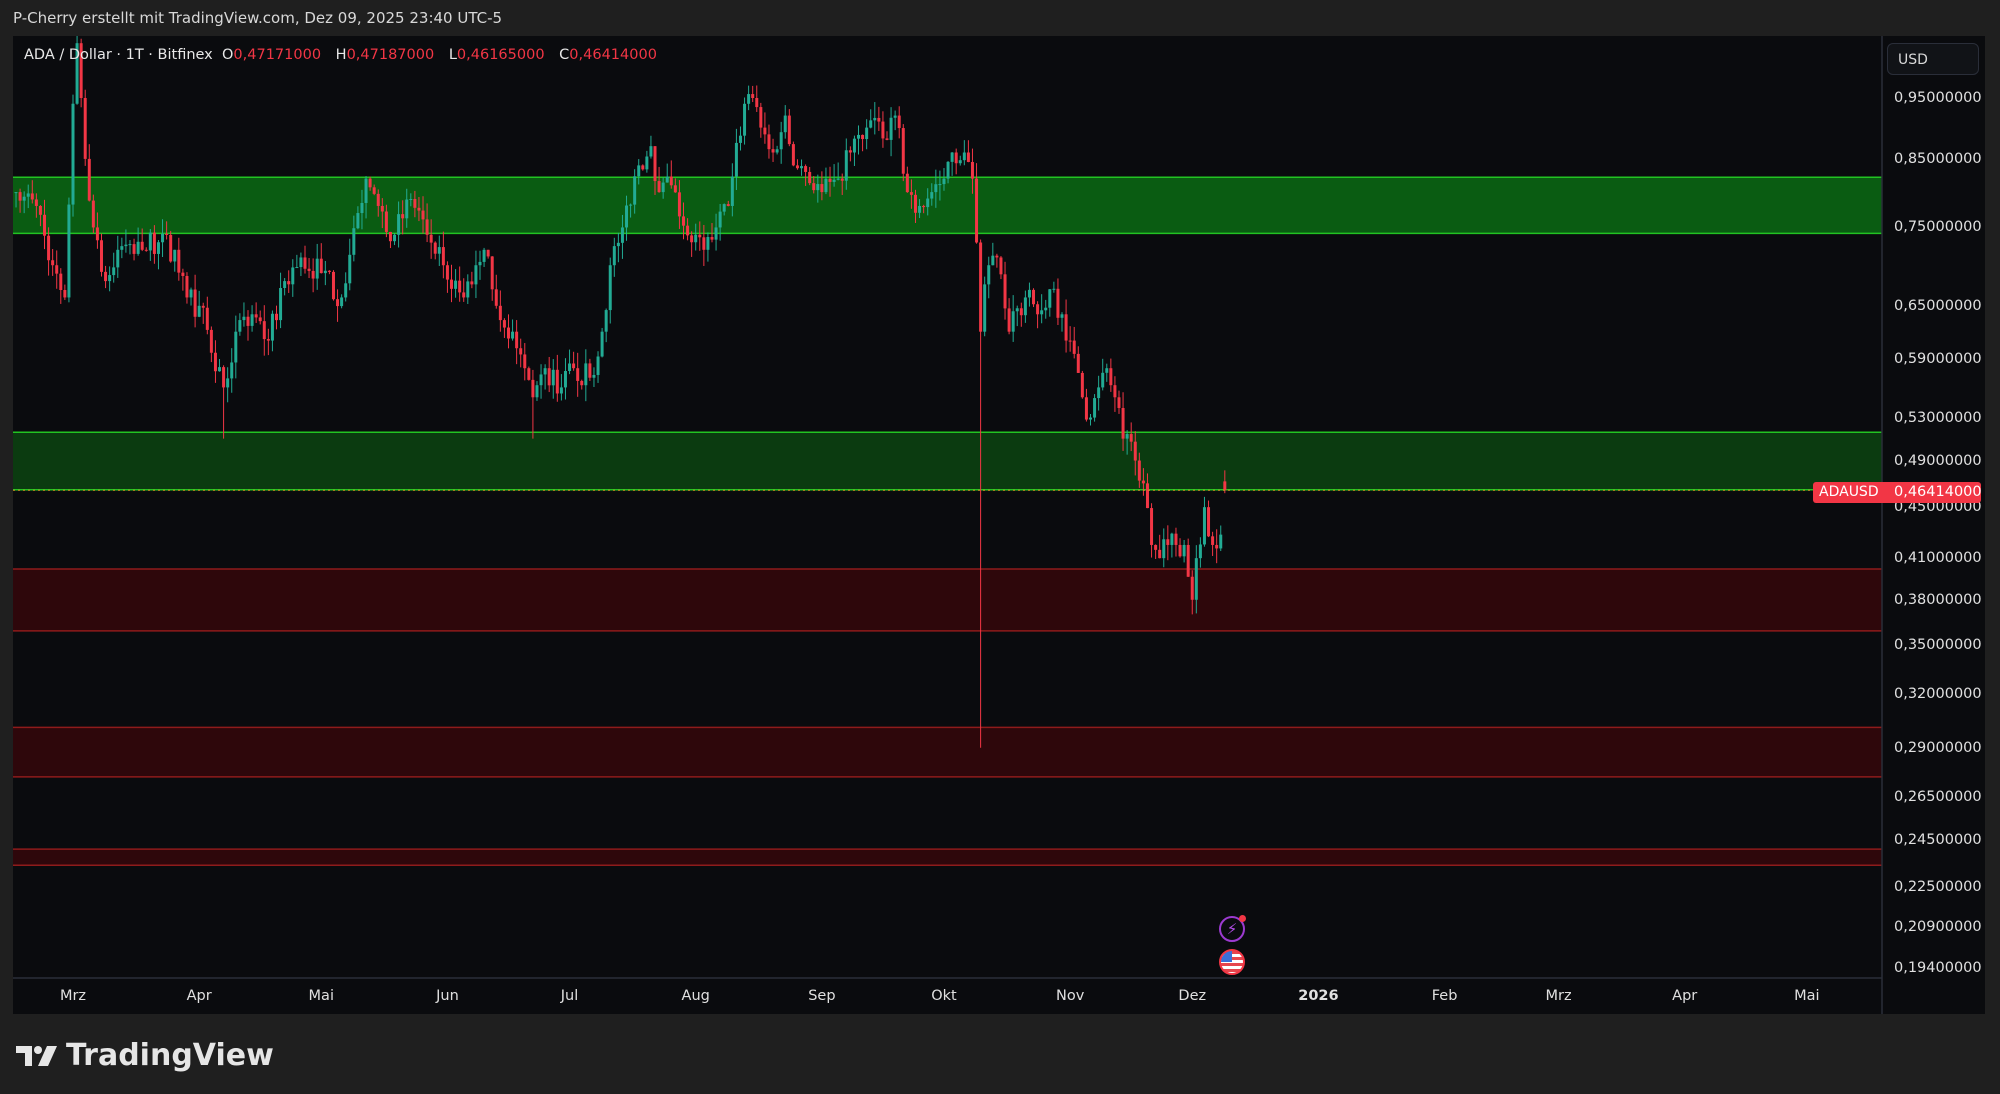 This screenshot has height=1094, width=2000. What do you see at coordinates (1685, 996) in the screenshot?
I see `time-tick-label: Apr` at bounding box center [1685, 996].